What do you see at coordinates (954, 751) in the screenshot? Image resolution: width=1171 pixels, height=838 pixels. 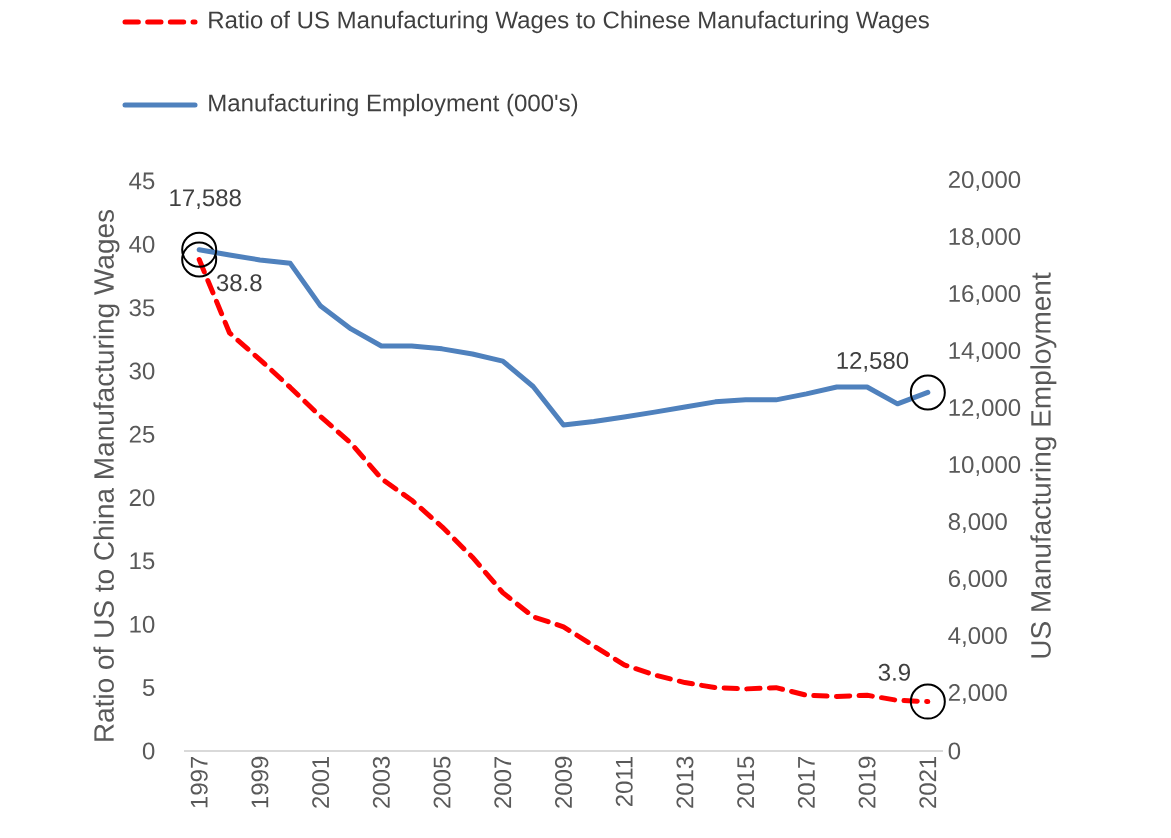 I see `y2-tick-label: 0` at bounding box center [954, 751].